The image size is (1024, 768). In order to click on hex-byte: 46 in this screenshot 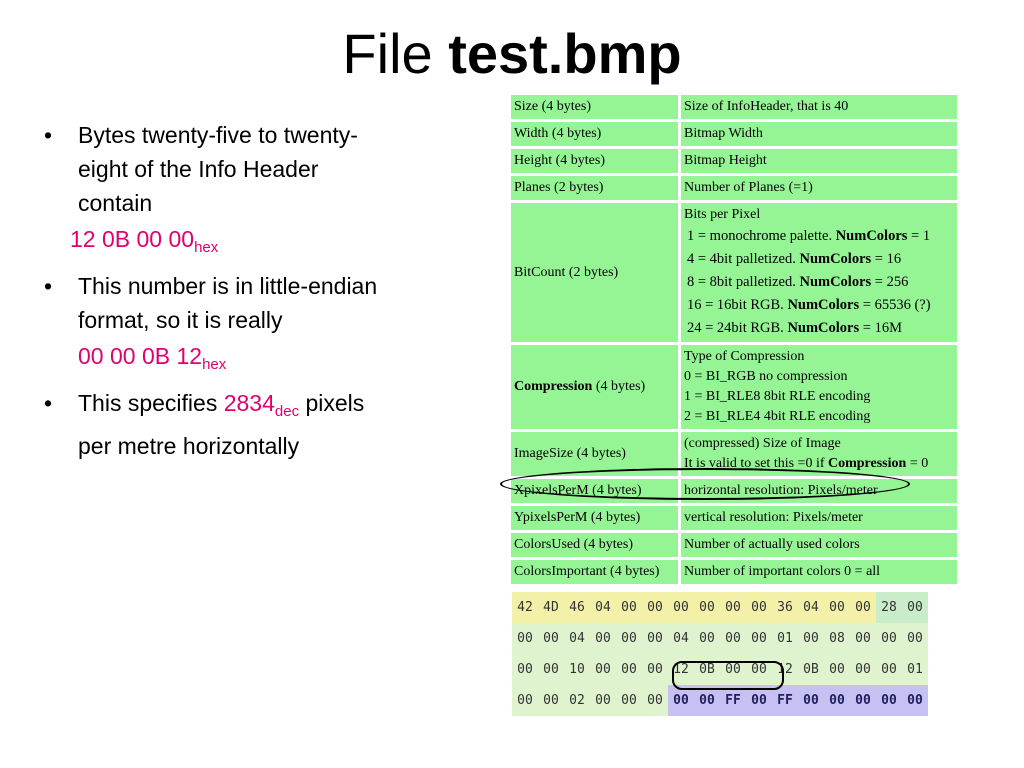, I will do `click(577, 607)`.